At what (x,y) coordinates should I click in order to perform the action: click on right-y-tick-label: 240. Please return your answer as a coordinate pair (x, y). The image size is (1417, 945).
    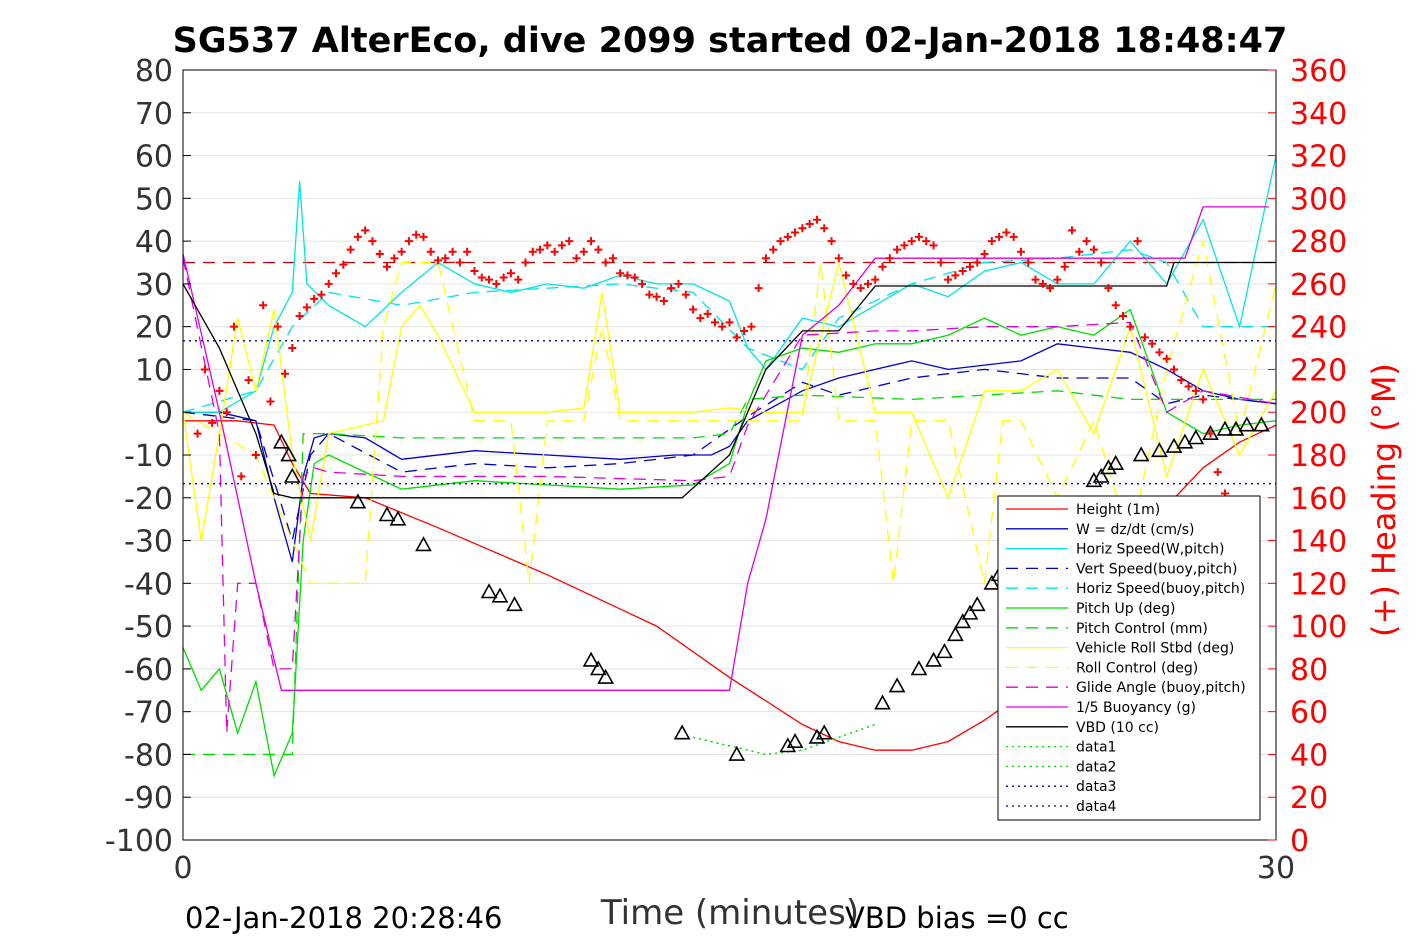
    Looking at the image, I should click on (1318, 328).